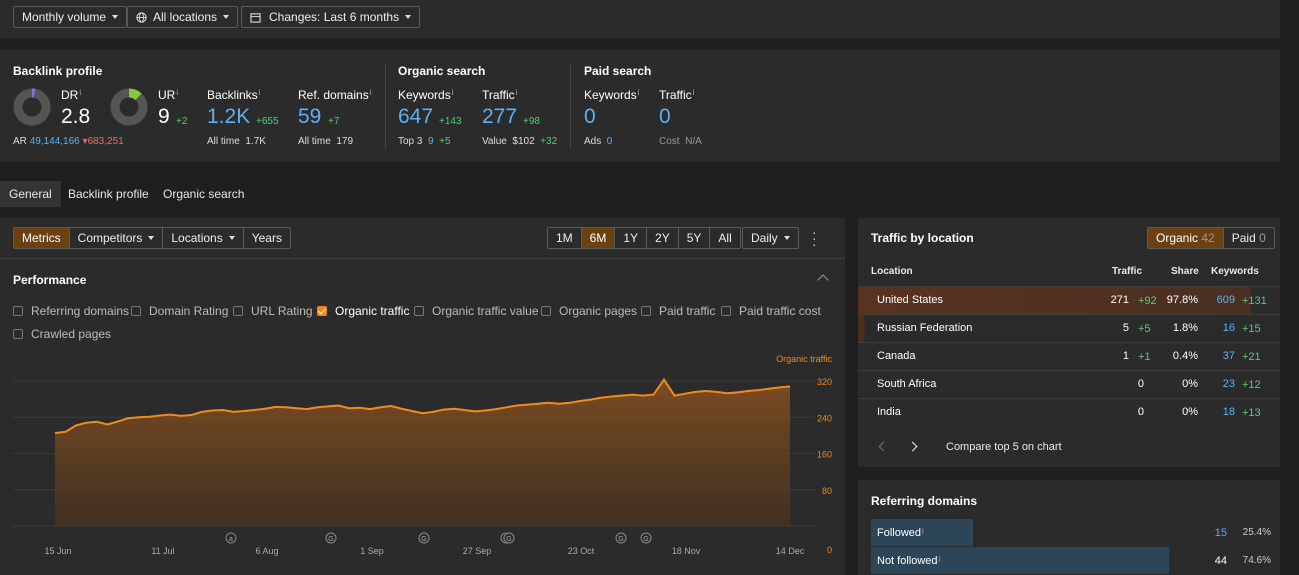  What do you see at coordinates (1251, 329) in the screenshot?
I see `keywords-delta: +15` at bounding box center [1251, 329].